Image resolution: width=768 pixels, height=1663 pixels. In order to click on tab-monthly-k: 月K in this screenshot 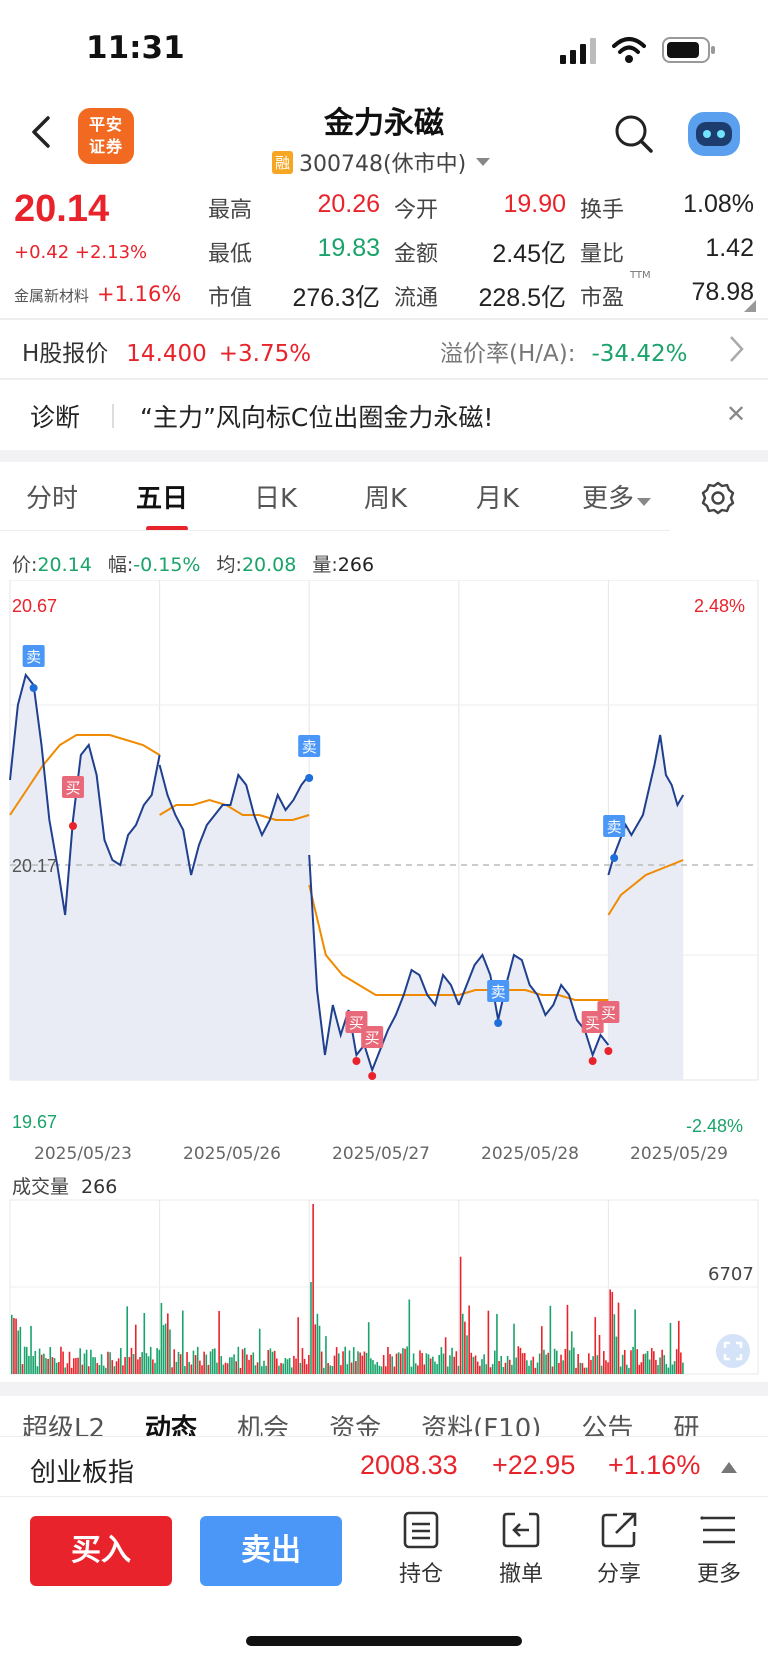, I will do `click(498, 499)`.